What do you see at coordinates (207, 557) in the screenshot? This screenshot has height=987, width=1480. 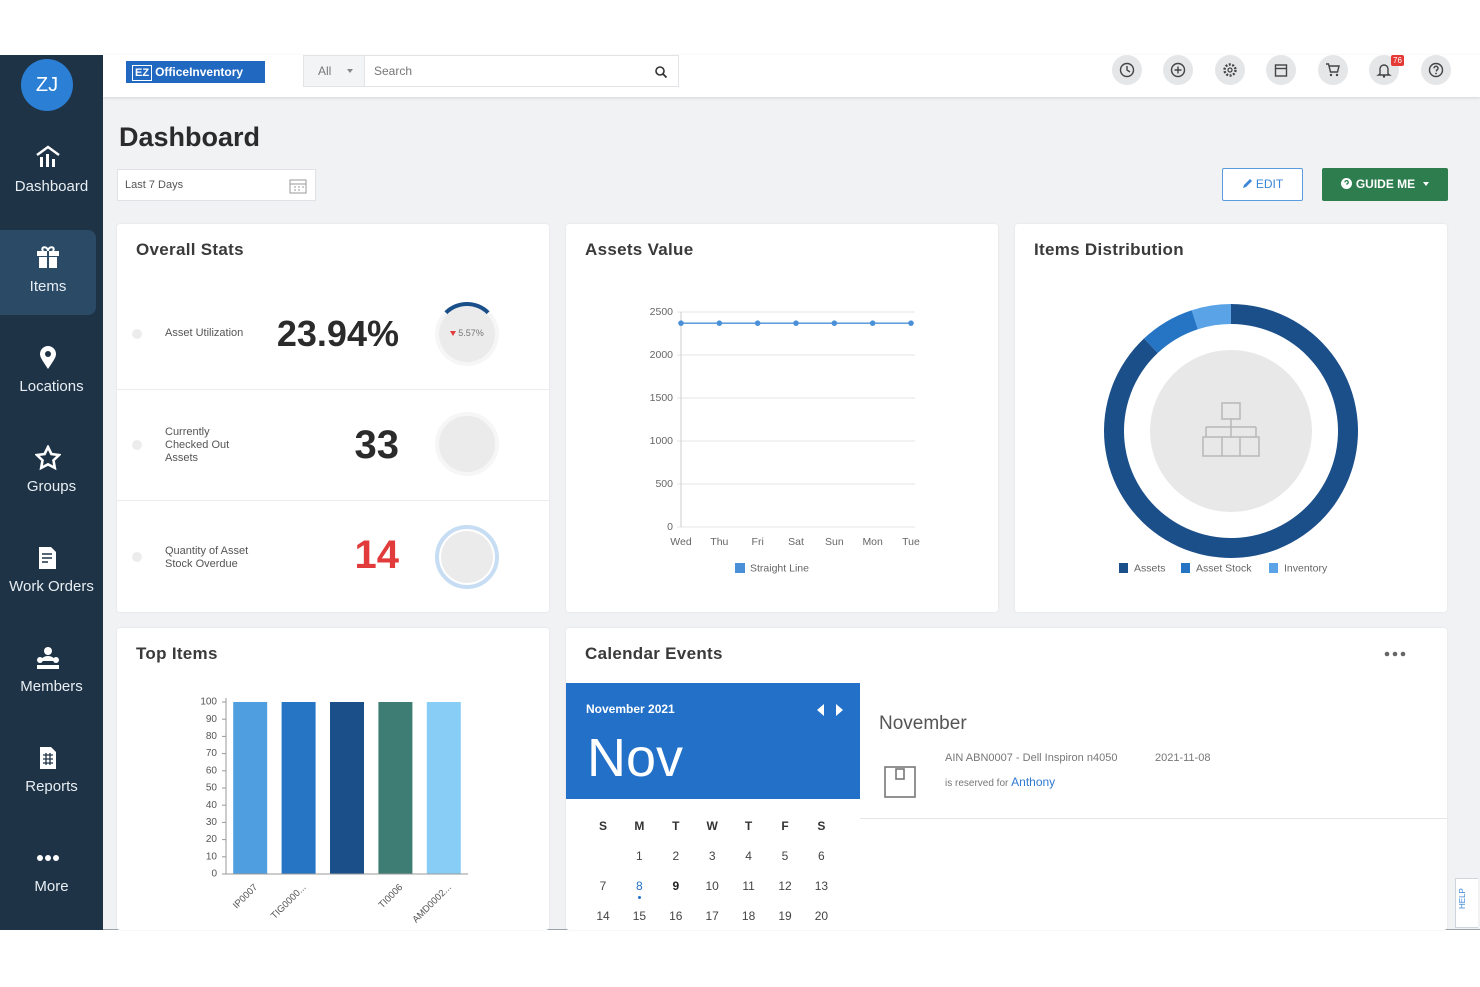 I see `stat-label: Quantity of Asset Stock Overdue` at bounding box center [207, 557].